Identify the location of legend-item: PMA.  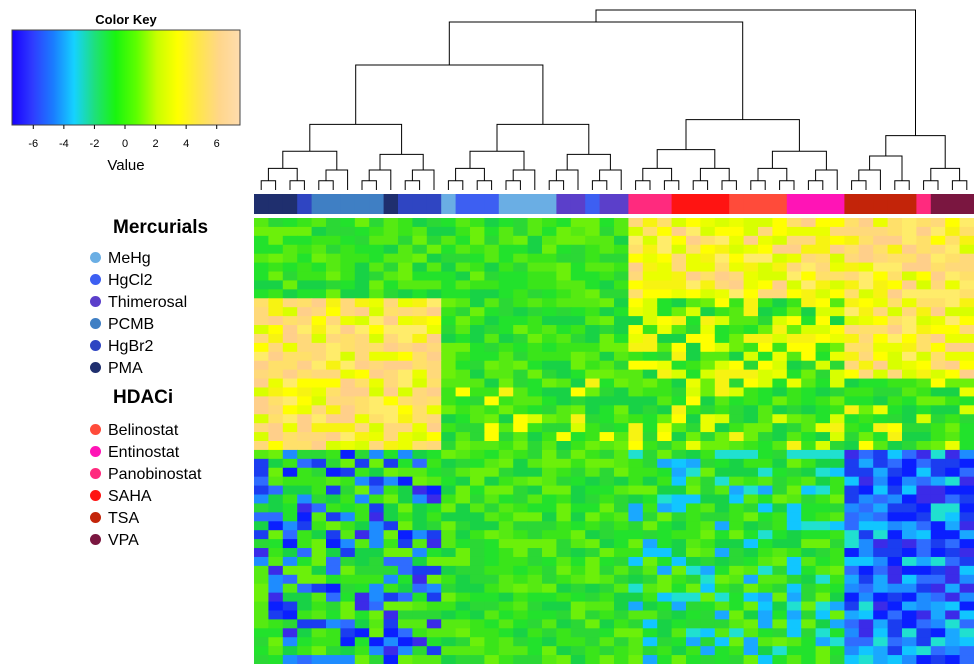
(116, 369).